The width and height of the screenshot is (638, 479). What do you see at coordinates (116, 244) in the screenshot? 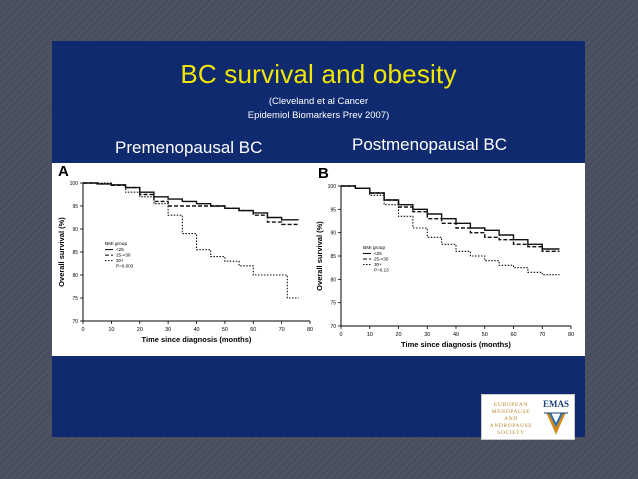
I see `panel-a-legend-title: BMI group` at bounding box center [116, 244].